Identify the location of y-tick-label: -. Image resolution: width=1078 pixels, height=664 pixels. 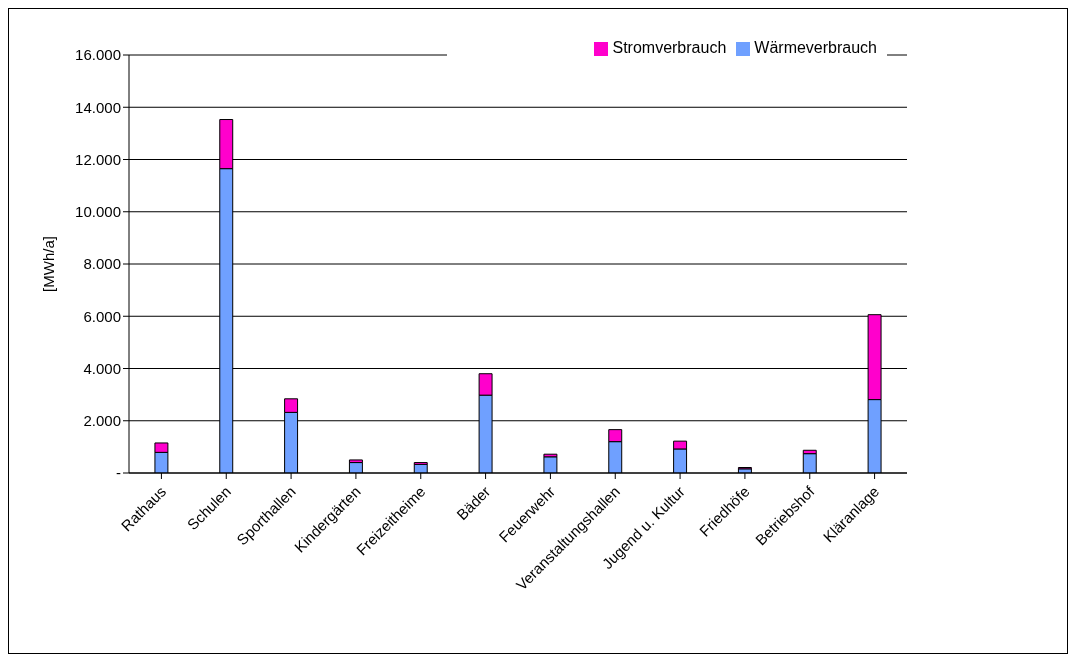
(118, 473).